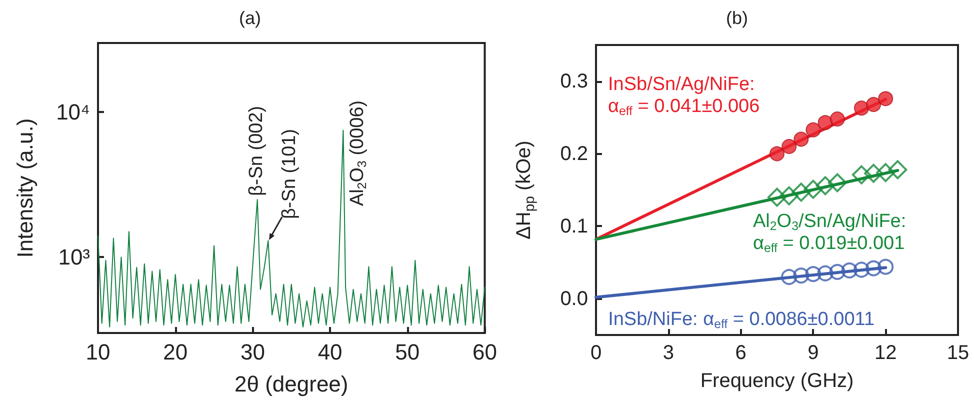  Describe the element at coordinates (289, 173) in the screenshot. I see `annotation: β-Sn (101)` at that location.